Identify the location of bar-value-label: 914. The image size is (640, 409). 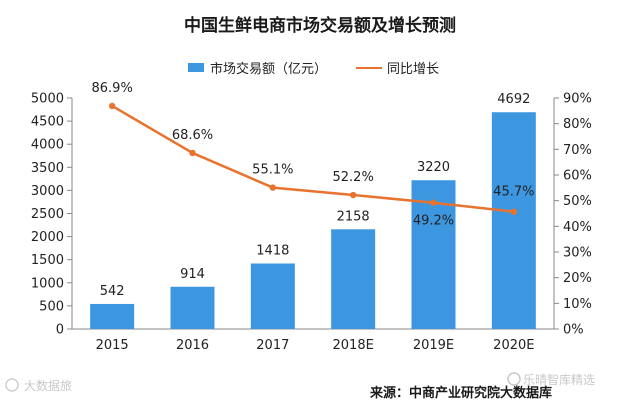
(192, 274).